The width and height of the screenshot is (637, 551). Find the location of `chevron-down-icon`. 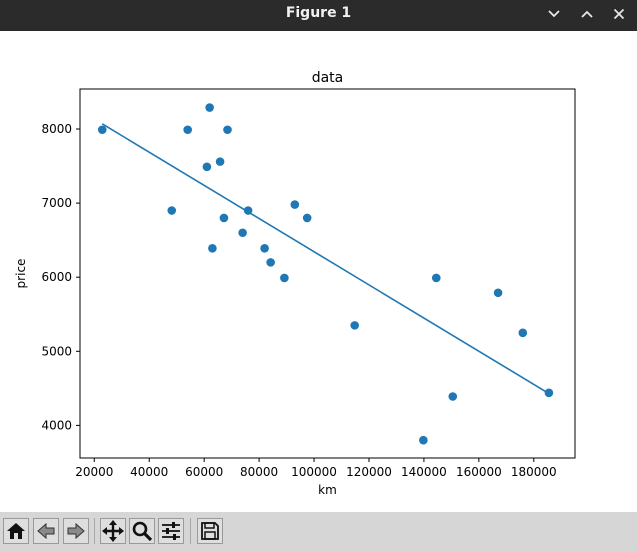

chevron-down-icon is located at coordinates (554, 14).